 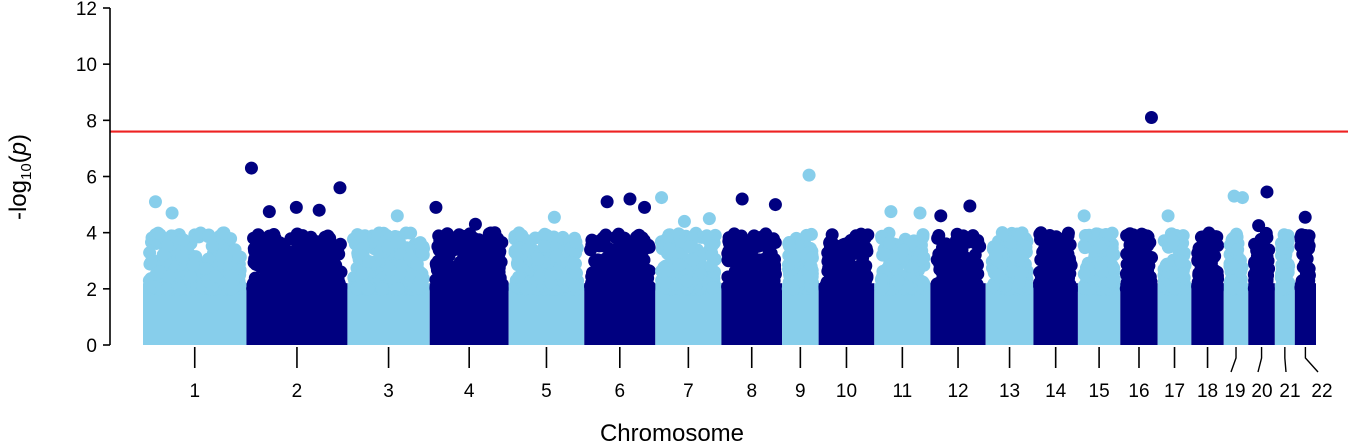 What do you see at coordinates (20, 177) in the screenshot?
I see `y-axis-title: -log10(p)` at bounding box center [20, 177].